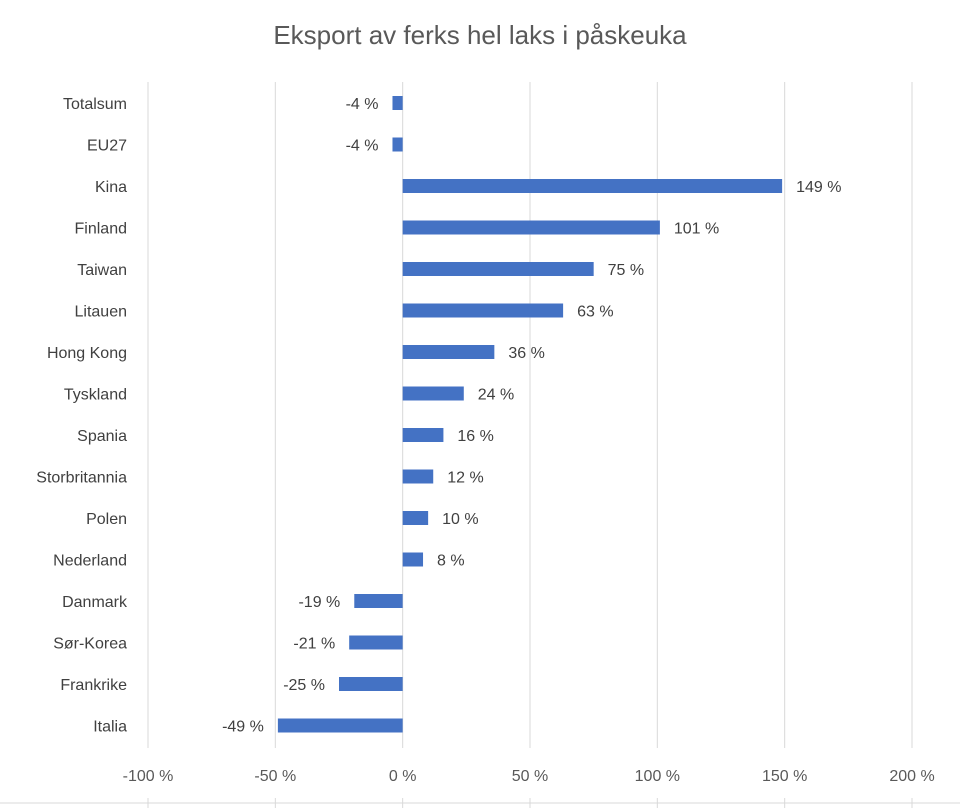 This screenshot has height=808, width=960. I want to click on category-label: Taiwan, so click(102, 270).